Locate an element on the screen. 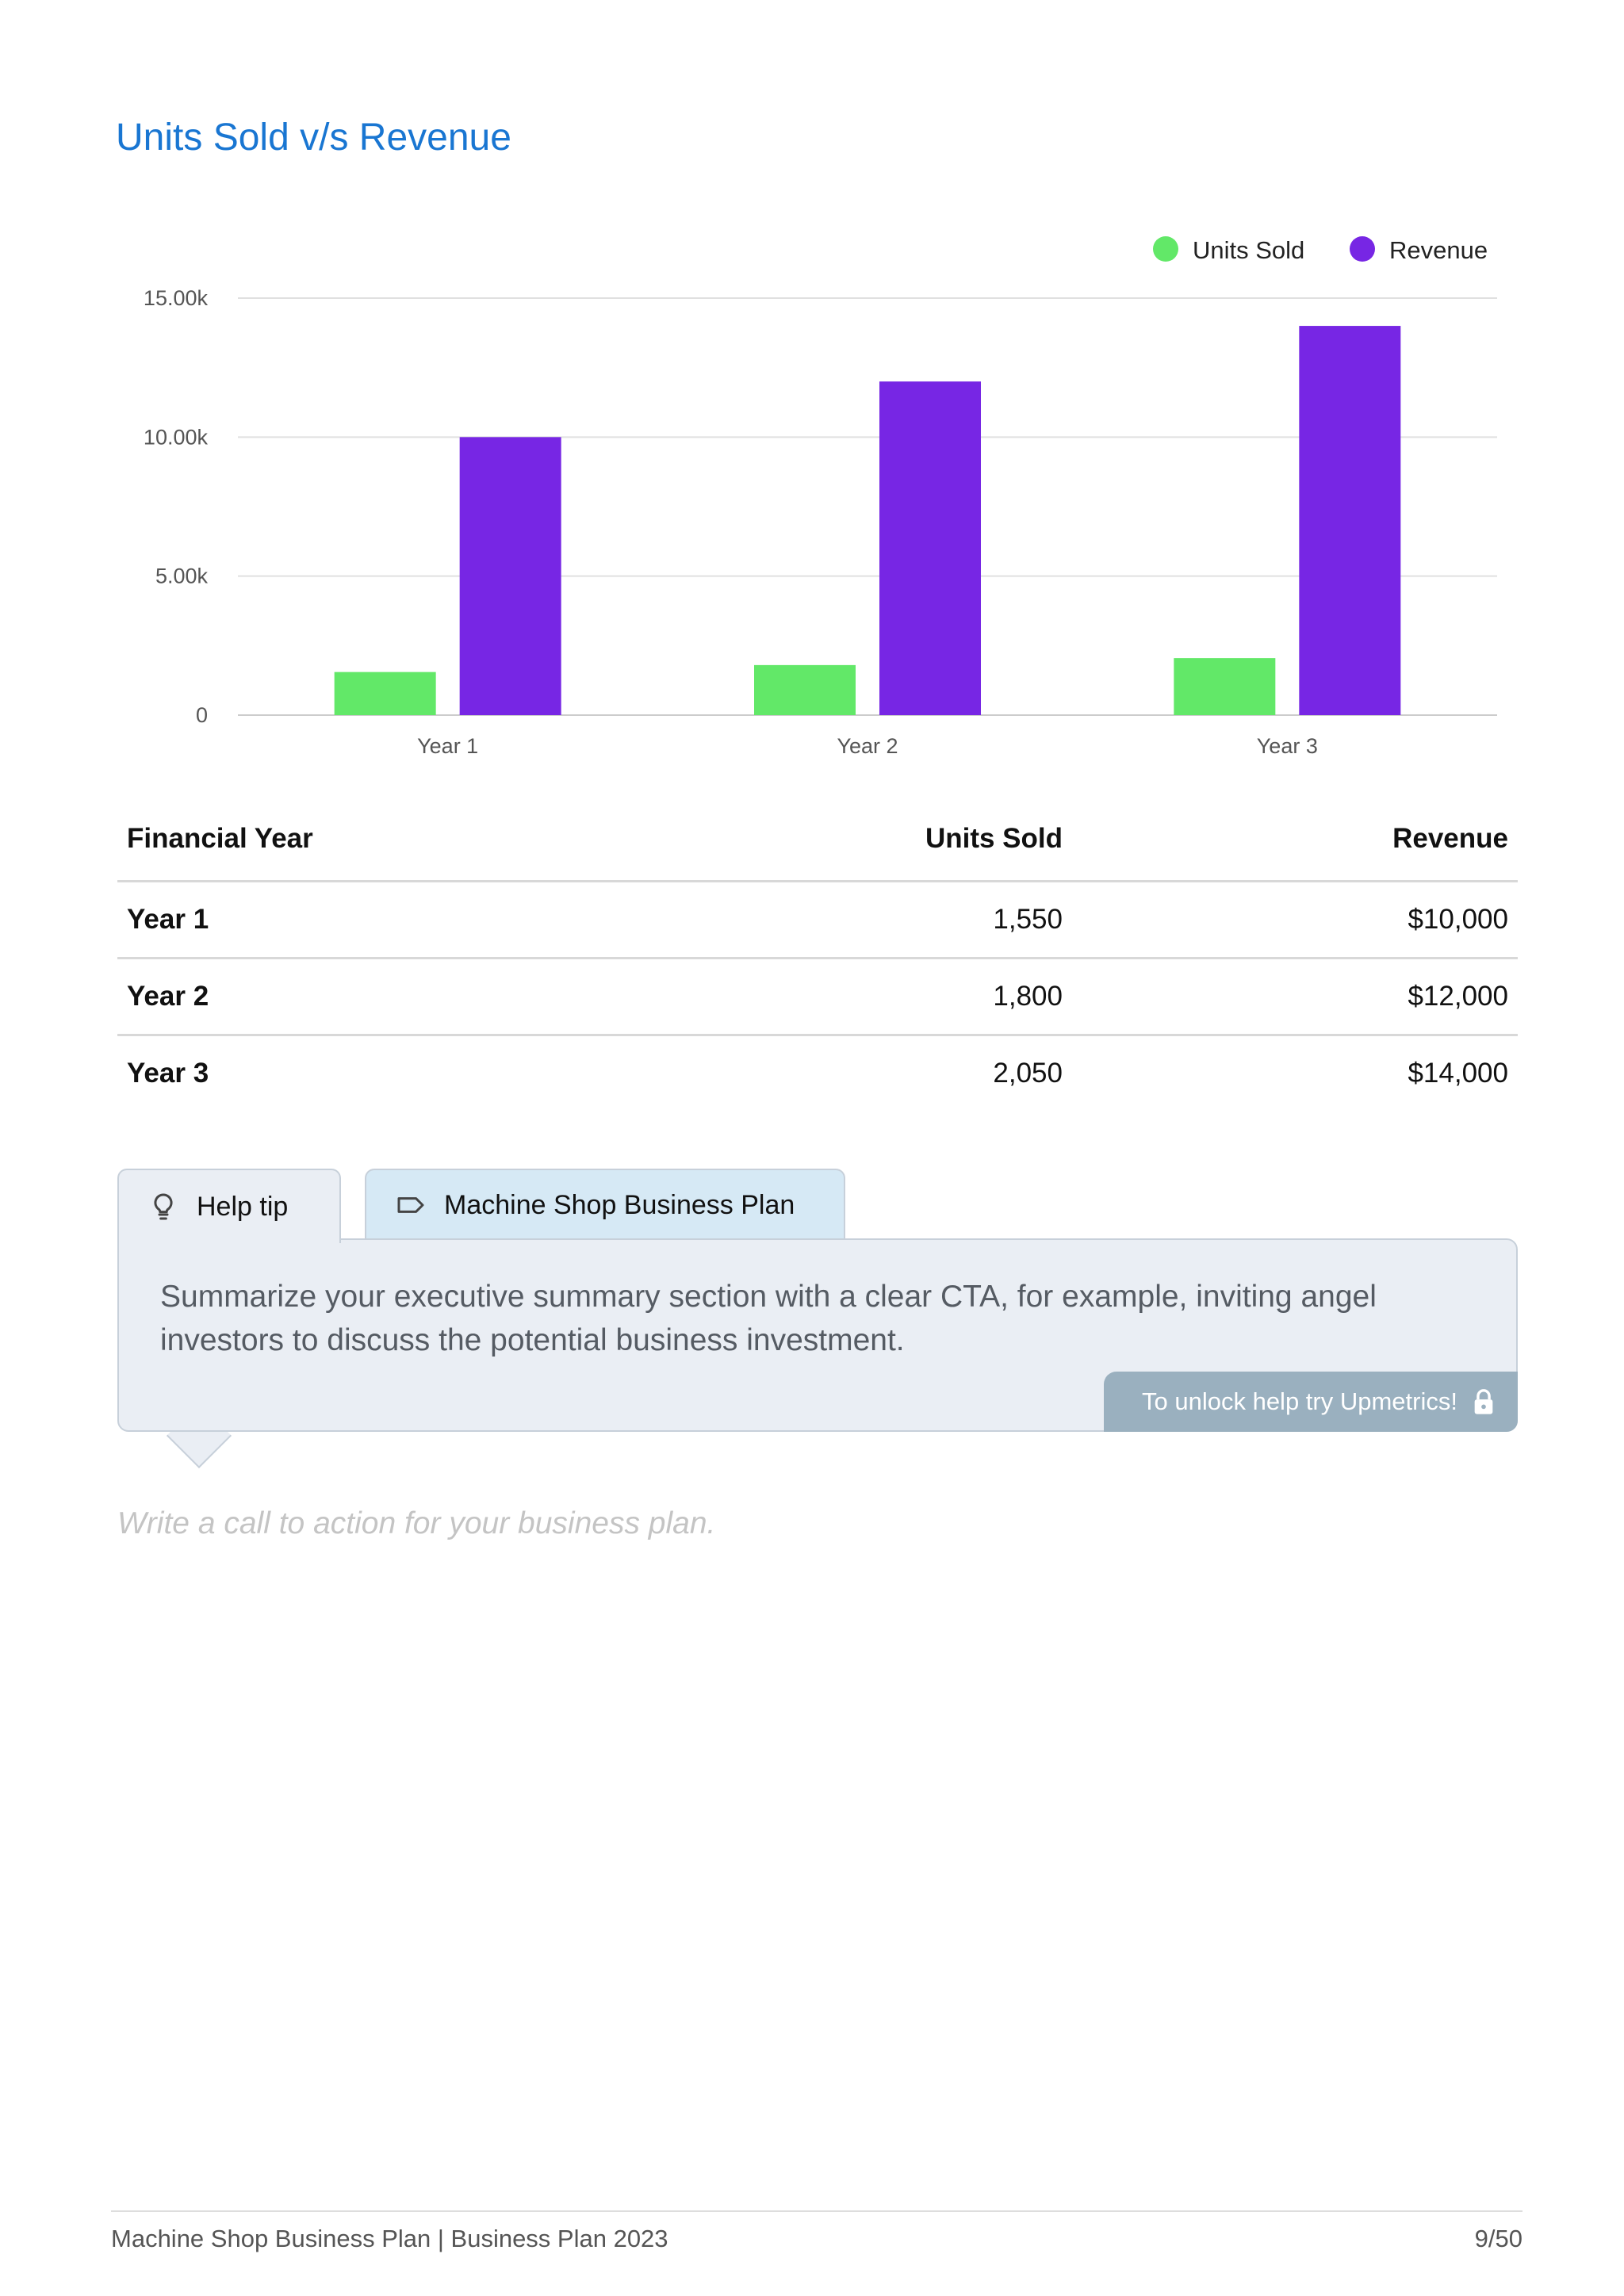 The width and height of the screenshot is (1624, 2296). x-tick-label: Year 3 is located at coordinates (1287, 746).